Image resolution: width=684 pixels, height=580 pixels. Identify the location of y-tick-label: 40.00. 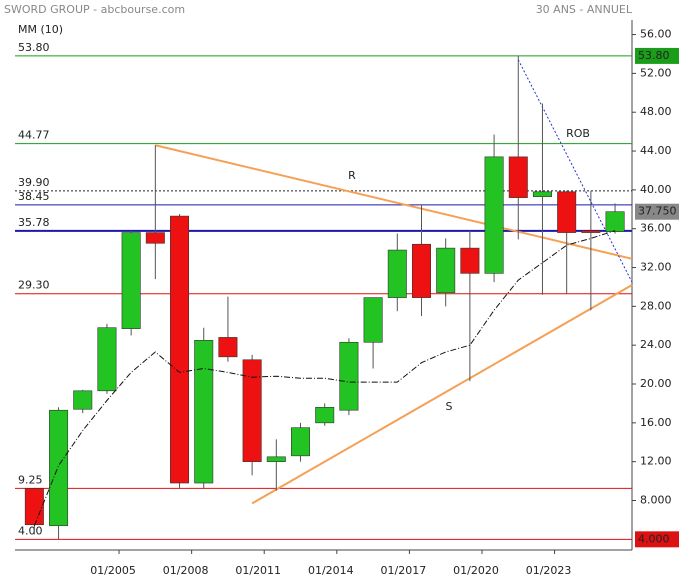
(656, 189).